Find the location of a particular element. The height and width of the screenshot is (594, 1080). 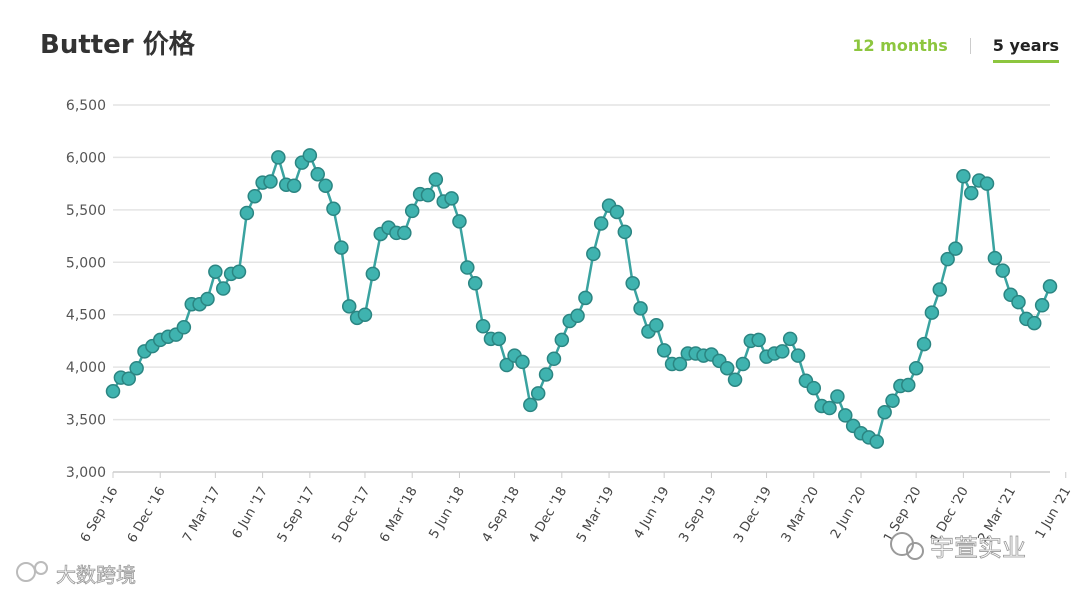

x-tick-label: 6 Mar '18 is located at coordinates (399, 515).